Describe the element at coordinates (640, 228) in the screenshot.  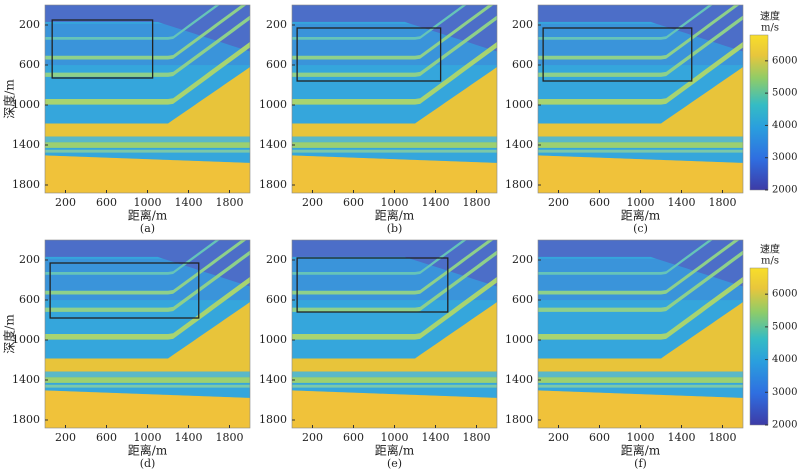
I see `caption: (c)` at that location.